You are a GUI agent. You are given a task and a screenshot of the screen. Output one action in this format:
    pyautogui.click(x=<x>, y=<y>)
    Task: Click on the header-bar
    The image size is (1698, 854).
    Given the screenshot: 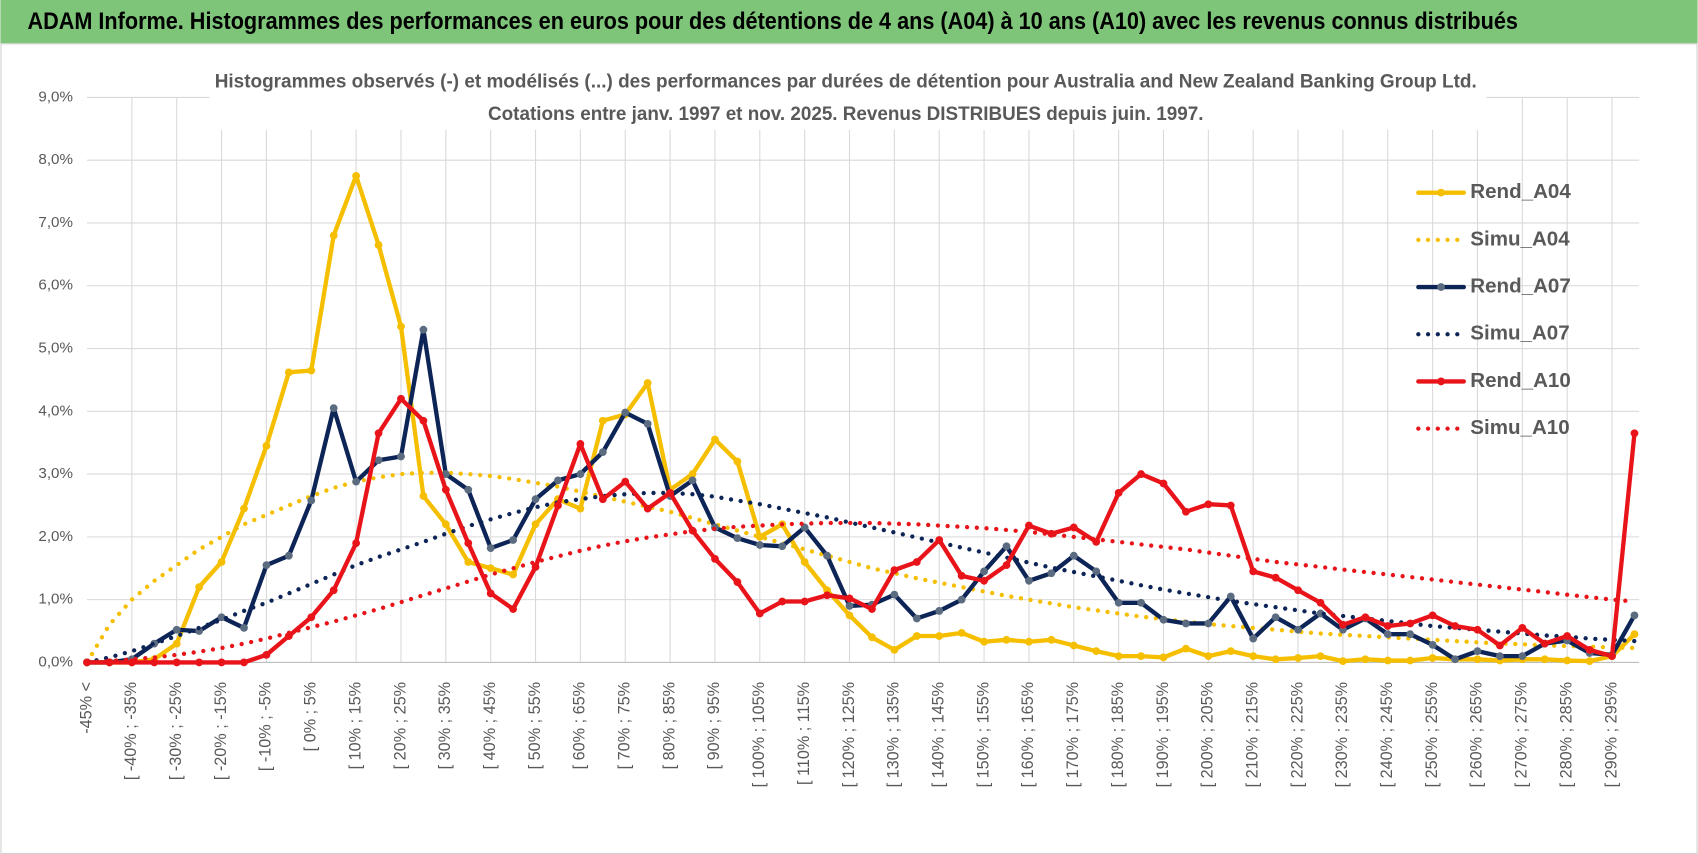 What is the action you would take?
    pyautogui.click(x=849, y=22)
    